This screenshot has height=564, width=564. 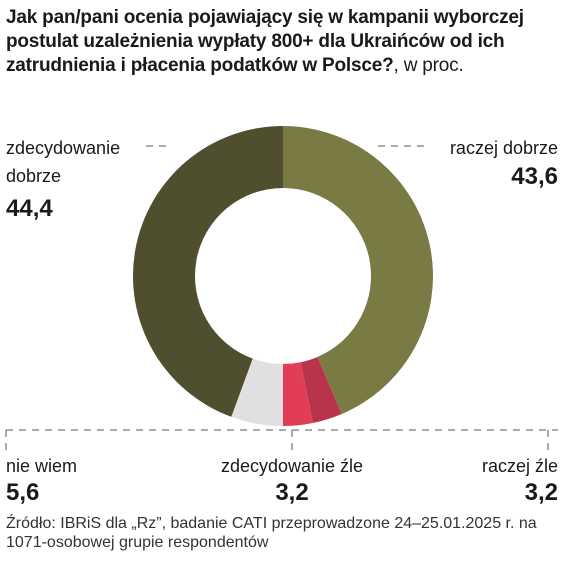 What do you see at coordinates (541, 492) in the screenshot?
I see `value-raczej-zle: 3,2` at bounding box center [541, 492].